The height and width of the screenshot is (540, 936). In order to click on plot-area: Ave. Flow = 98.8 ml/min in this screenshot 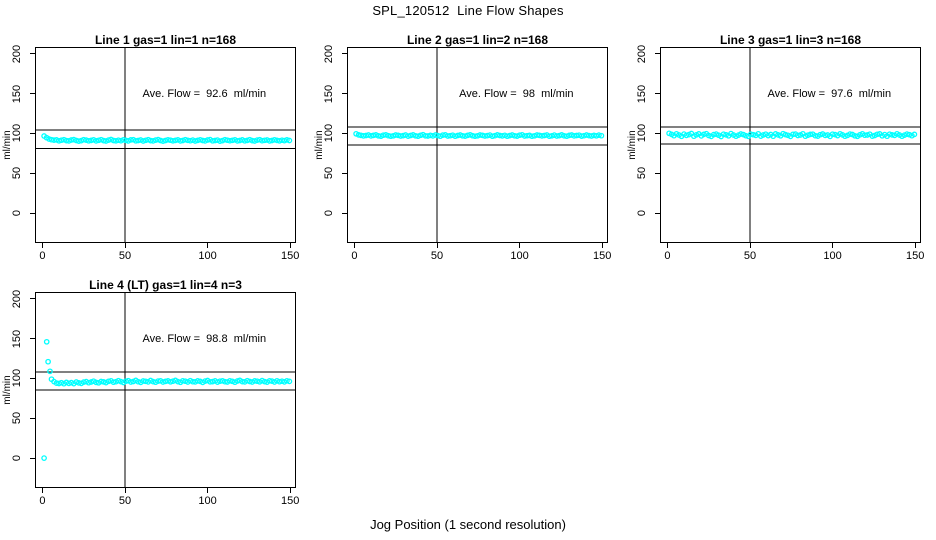, I will do `click(165, 390)`.